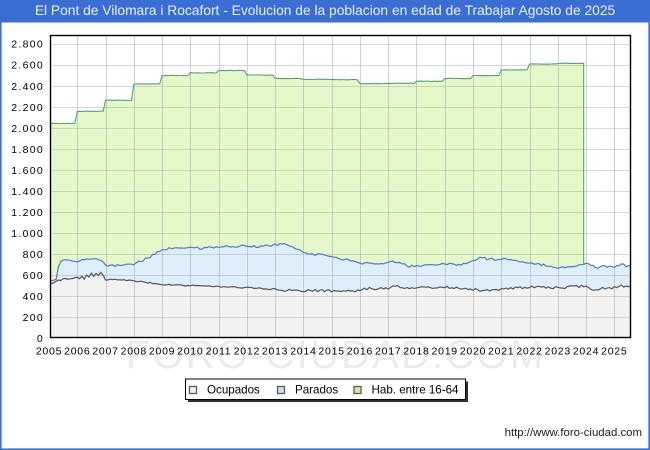  I want to click on svg-text: 2022, so click(529, 352).